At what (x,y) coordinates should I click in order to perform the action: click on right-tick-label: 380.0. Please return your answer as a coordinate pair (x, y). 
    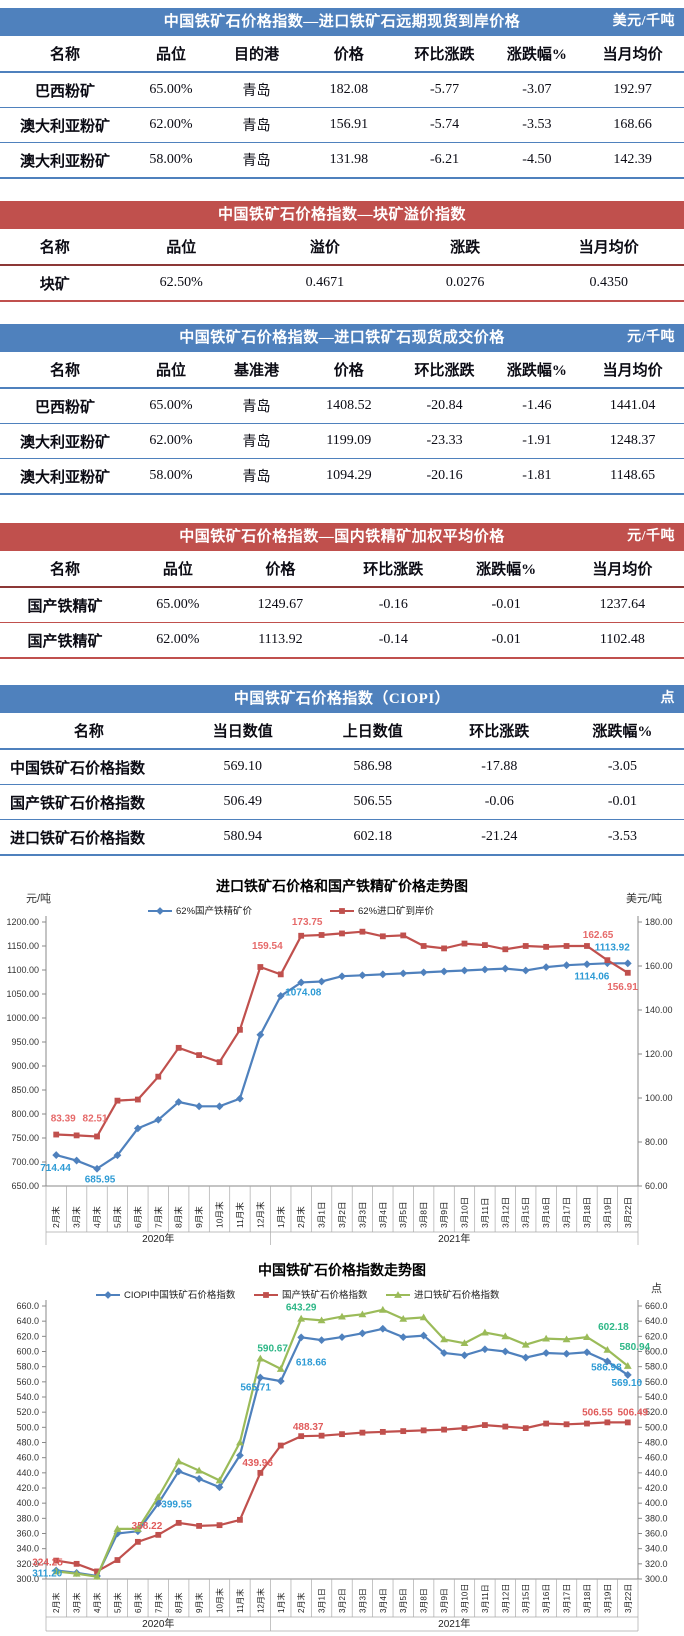
    Looking at the image, I should click on (656, 1518).